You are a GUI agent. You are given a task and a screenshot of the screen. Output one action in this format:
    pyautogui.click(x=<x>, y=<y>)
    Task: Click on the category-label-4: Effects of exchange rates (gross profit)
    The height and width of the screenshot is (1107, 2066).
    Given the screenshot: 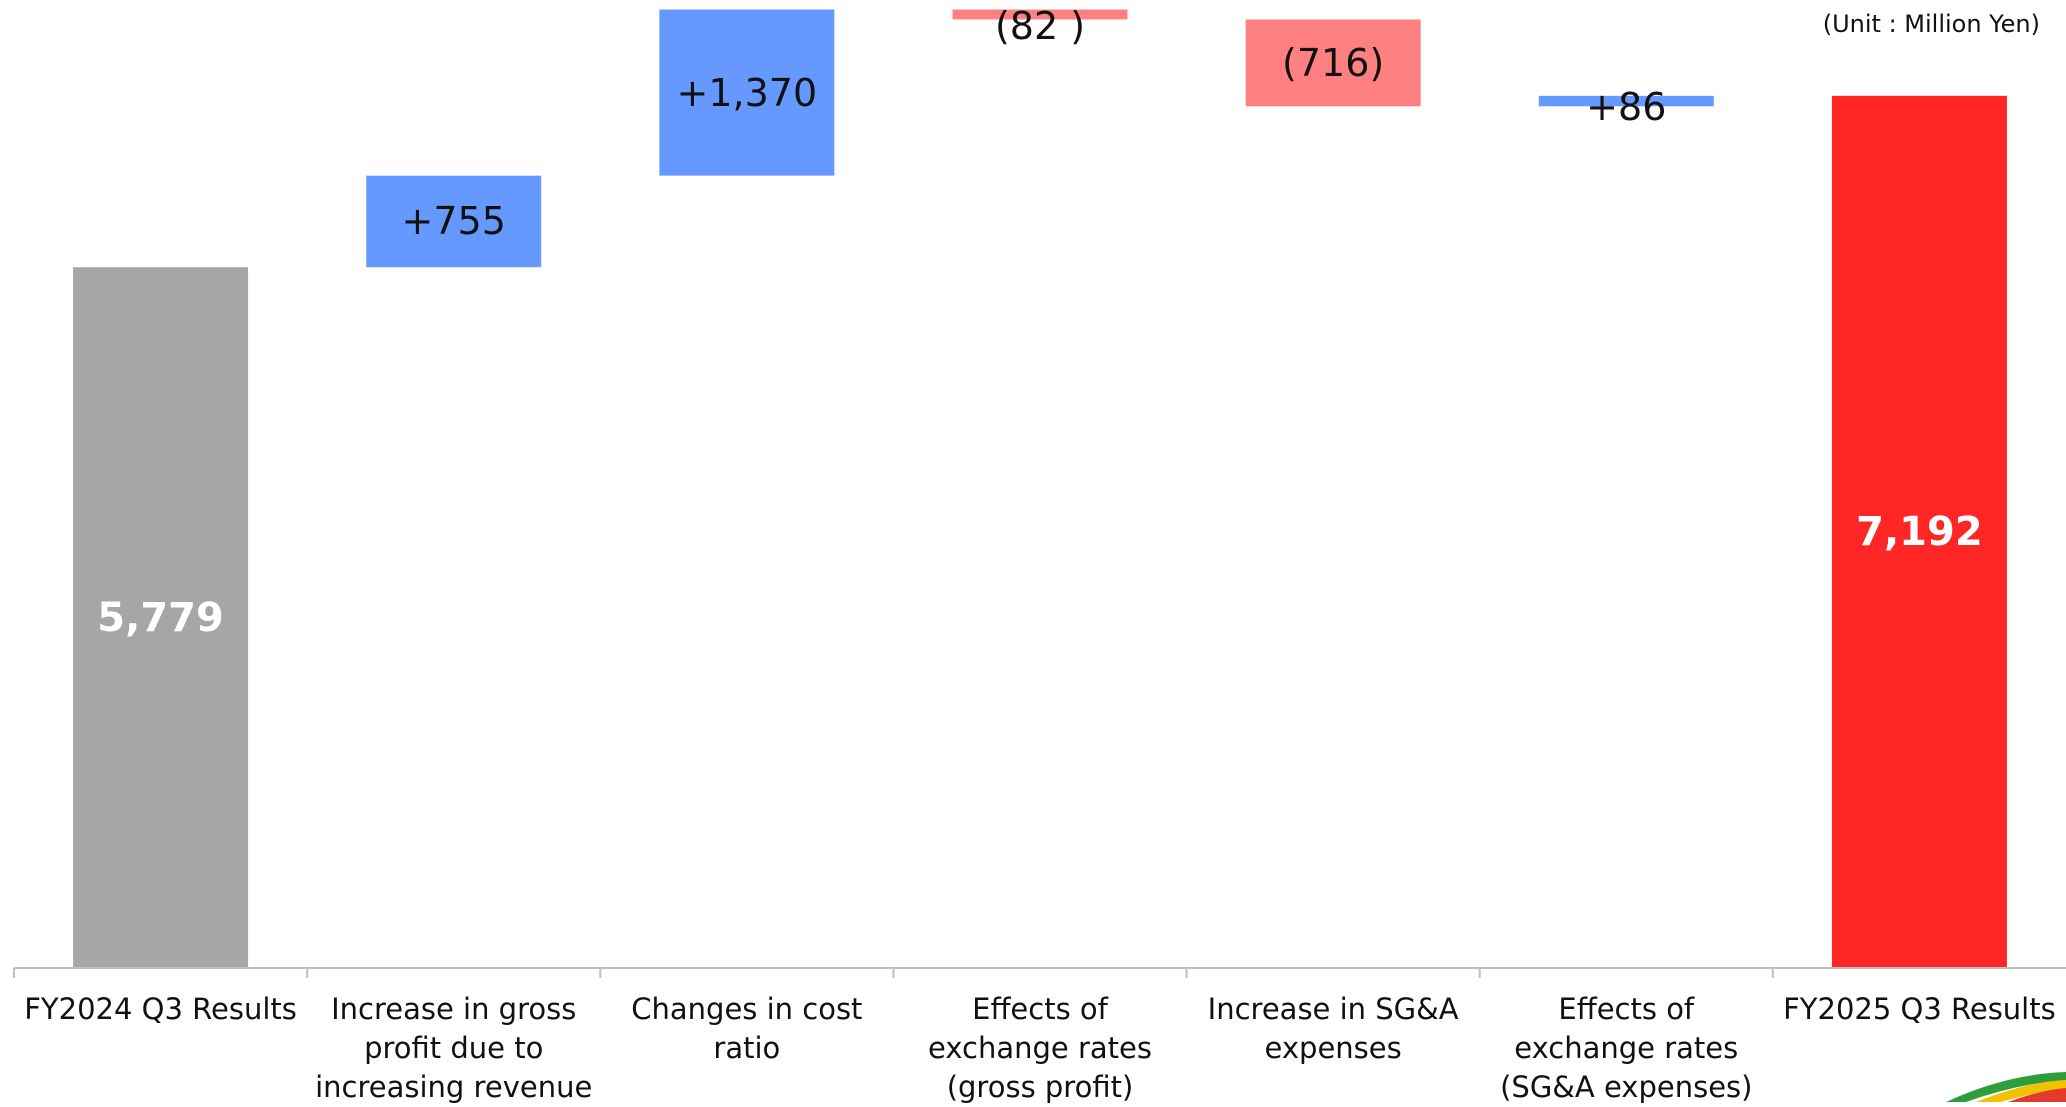 What is the action you would take?
    pyautogui.click(x=1040, y=1048)
    